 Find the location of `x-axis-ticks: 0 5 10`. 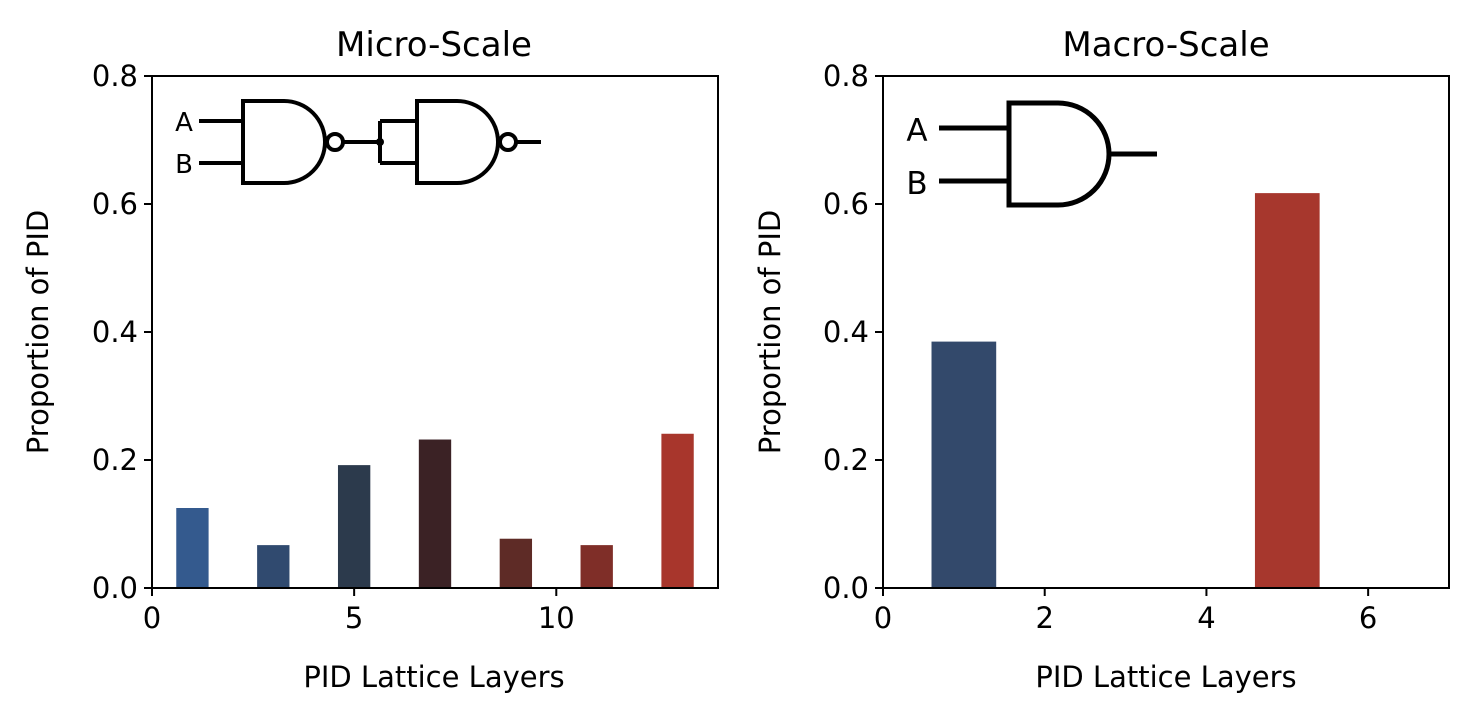

x-axis-ticks: 0 5 10 is located at coordinates (359, 611).